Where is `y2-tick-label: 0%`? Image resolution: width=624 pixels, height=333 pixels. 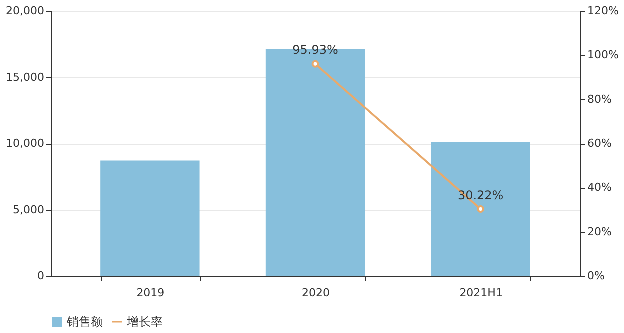
y2-tick-label: 0% is located at coordinates (596, 276).